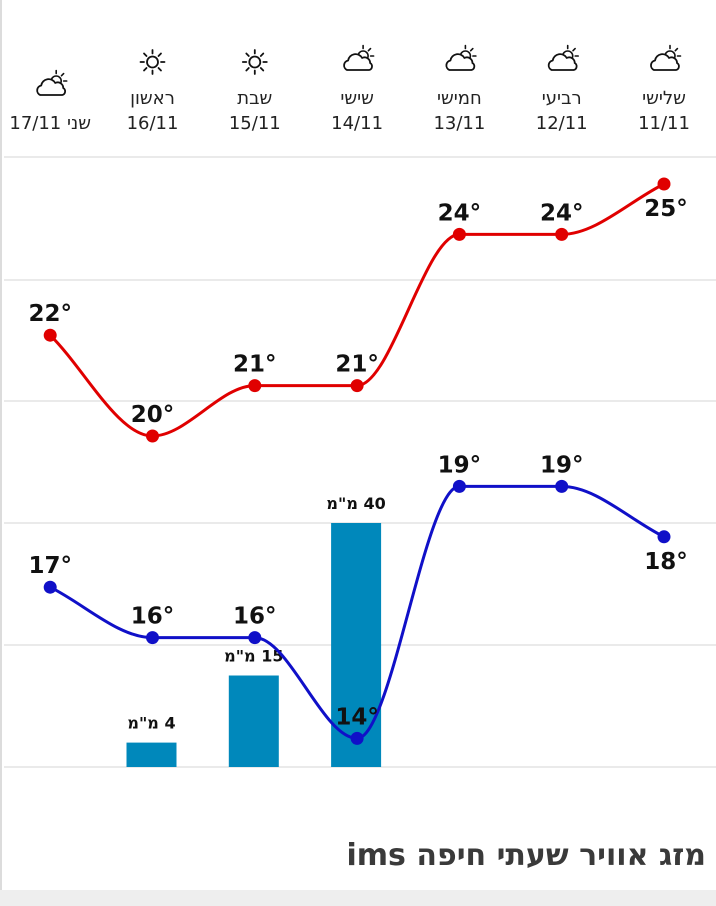  I want to click on day-0-partly-cloudy-icon, so click(666, 57).